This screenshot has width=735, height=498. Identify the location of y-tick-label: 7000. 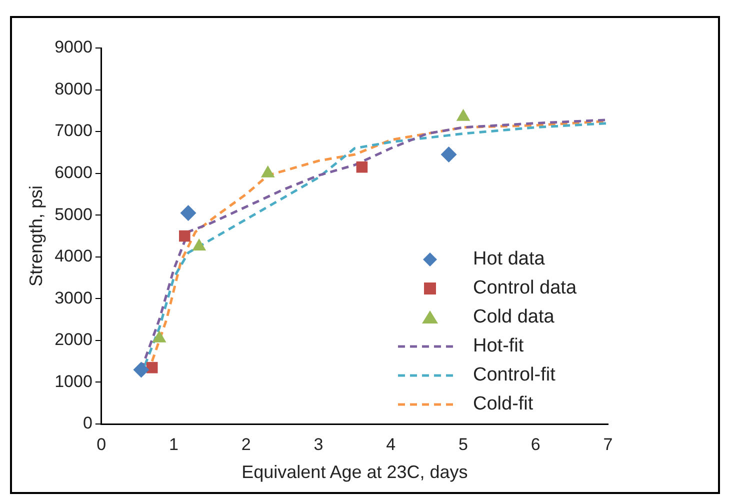
(73, 130).